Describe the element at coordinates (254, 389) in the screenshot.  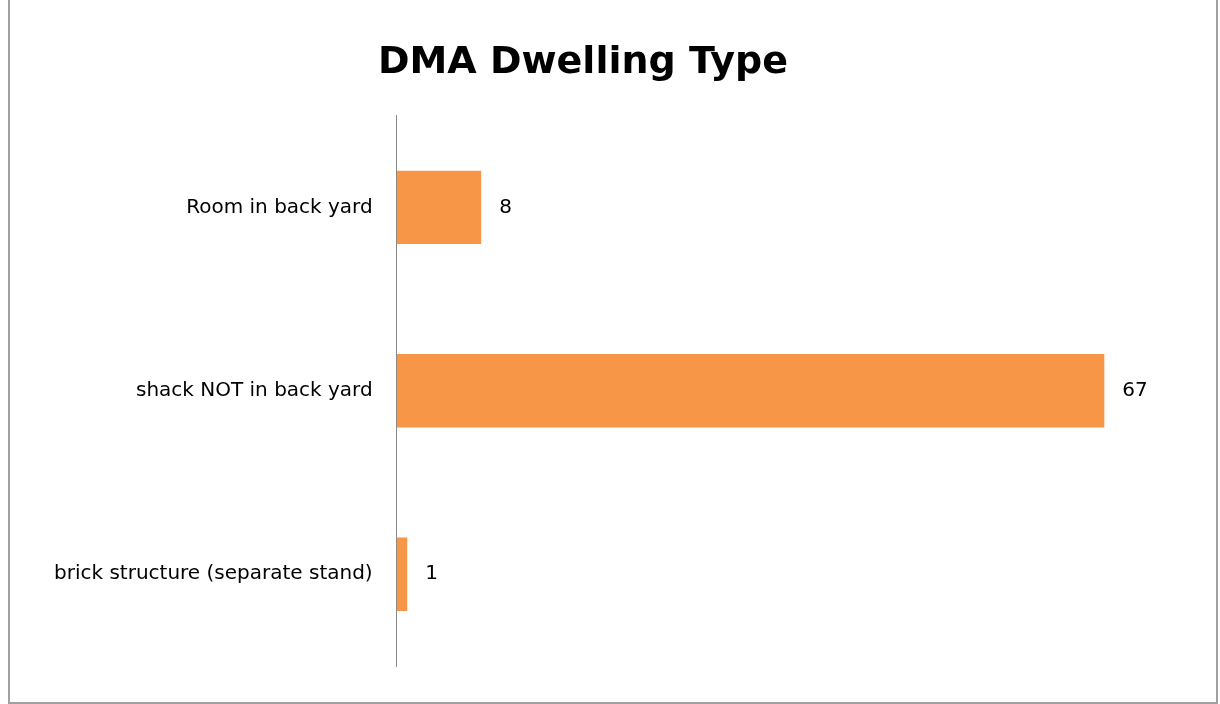
I see `y-tick-label: shack NOT in back yard` at that location.